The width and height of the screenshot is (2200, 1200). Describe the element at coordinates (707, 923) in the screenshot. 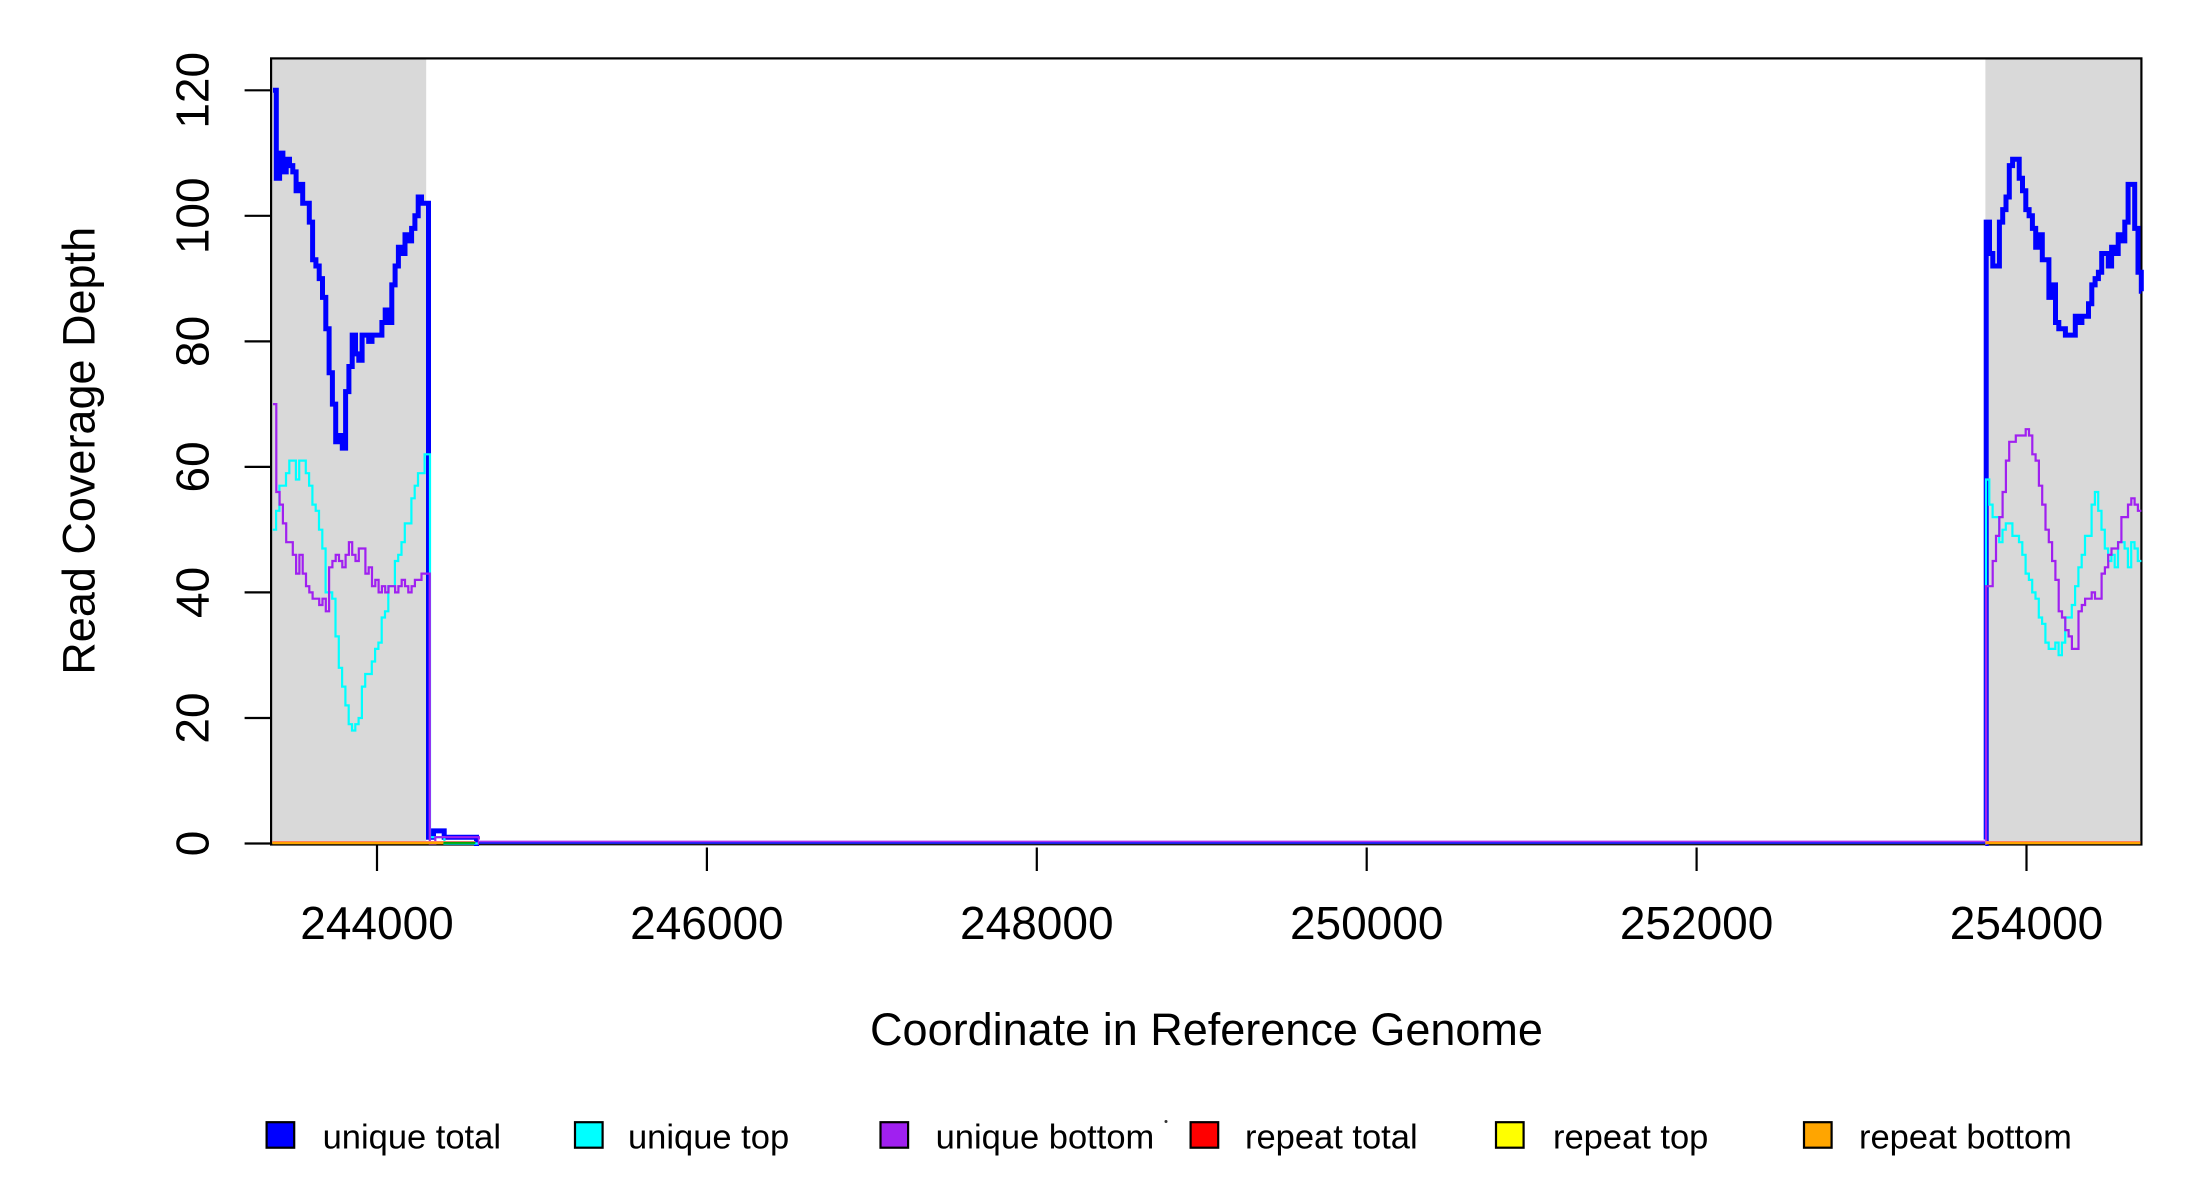

I see `svg-text: 246000` at that location.